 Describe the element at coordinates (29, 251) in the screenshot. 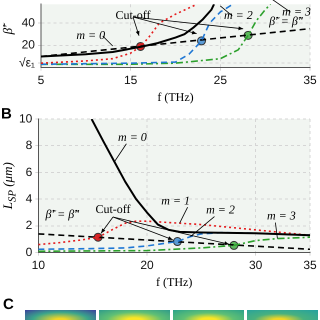

I see `y-tick-label: 0` at that location.